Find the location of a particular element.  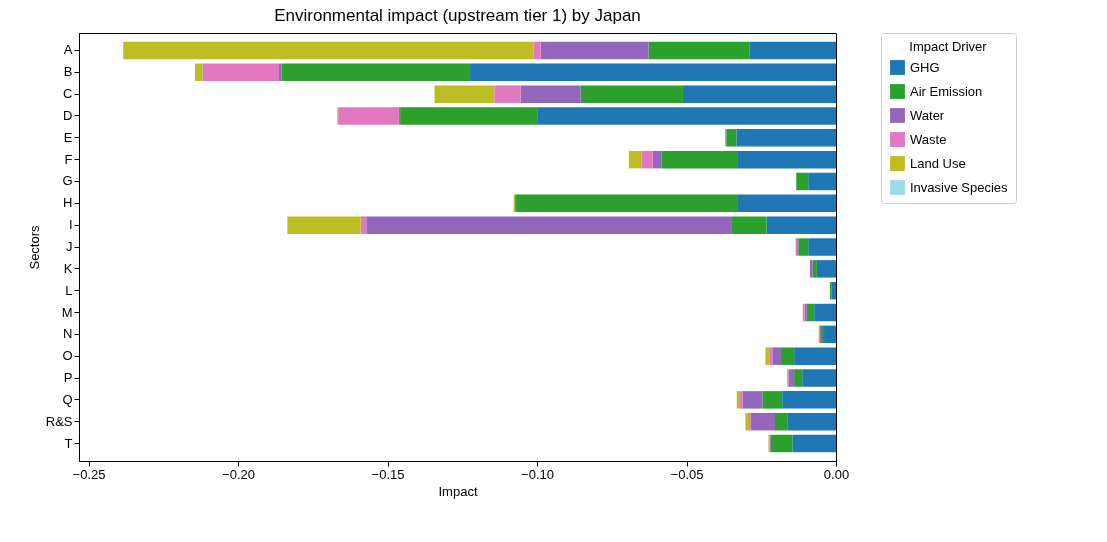

x-tick-label: −0.20 is located at coordinates (239, 474).